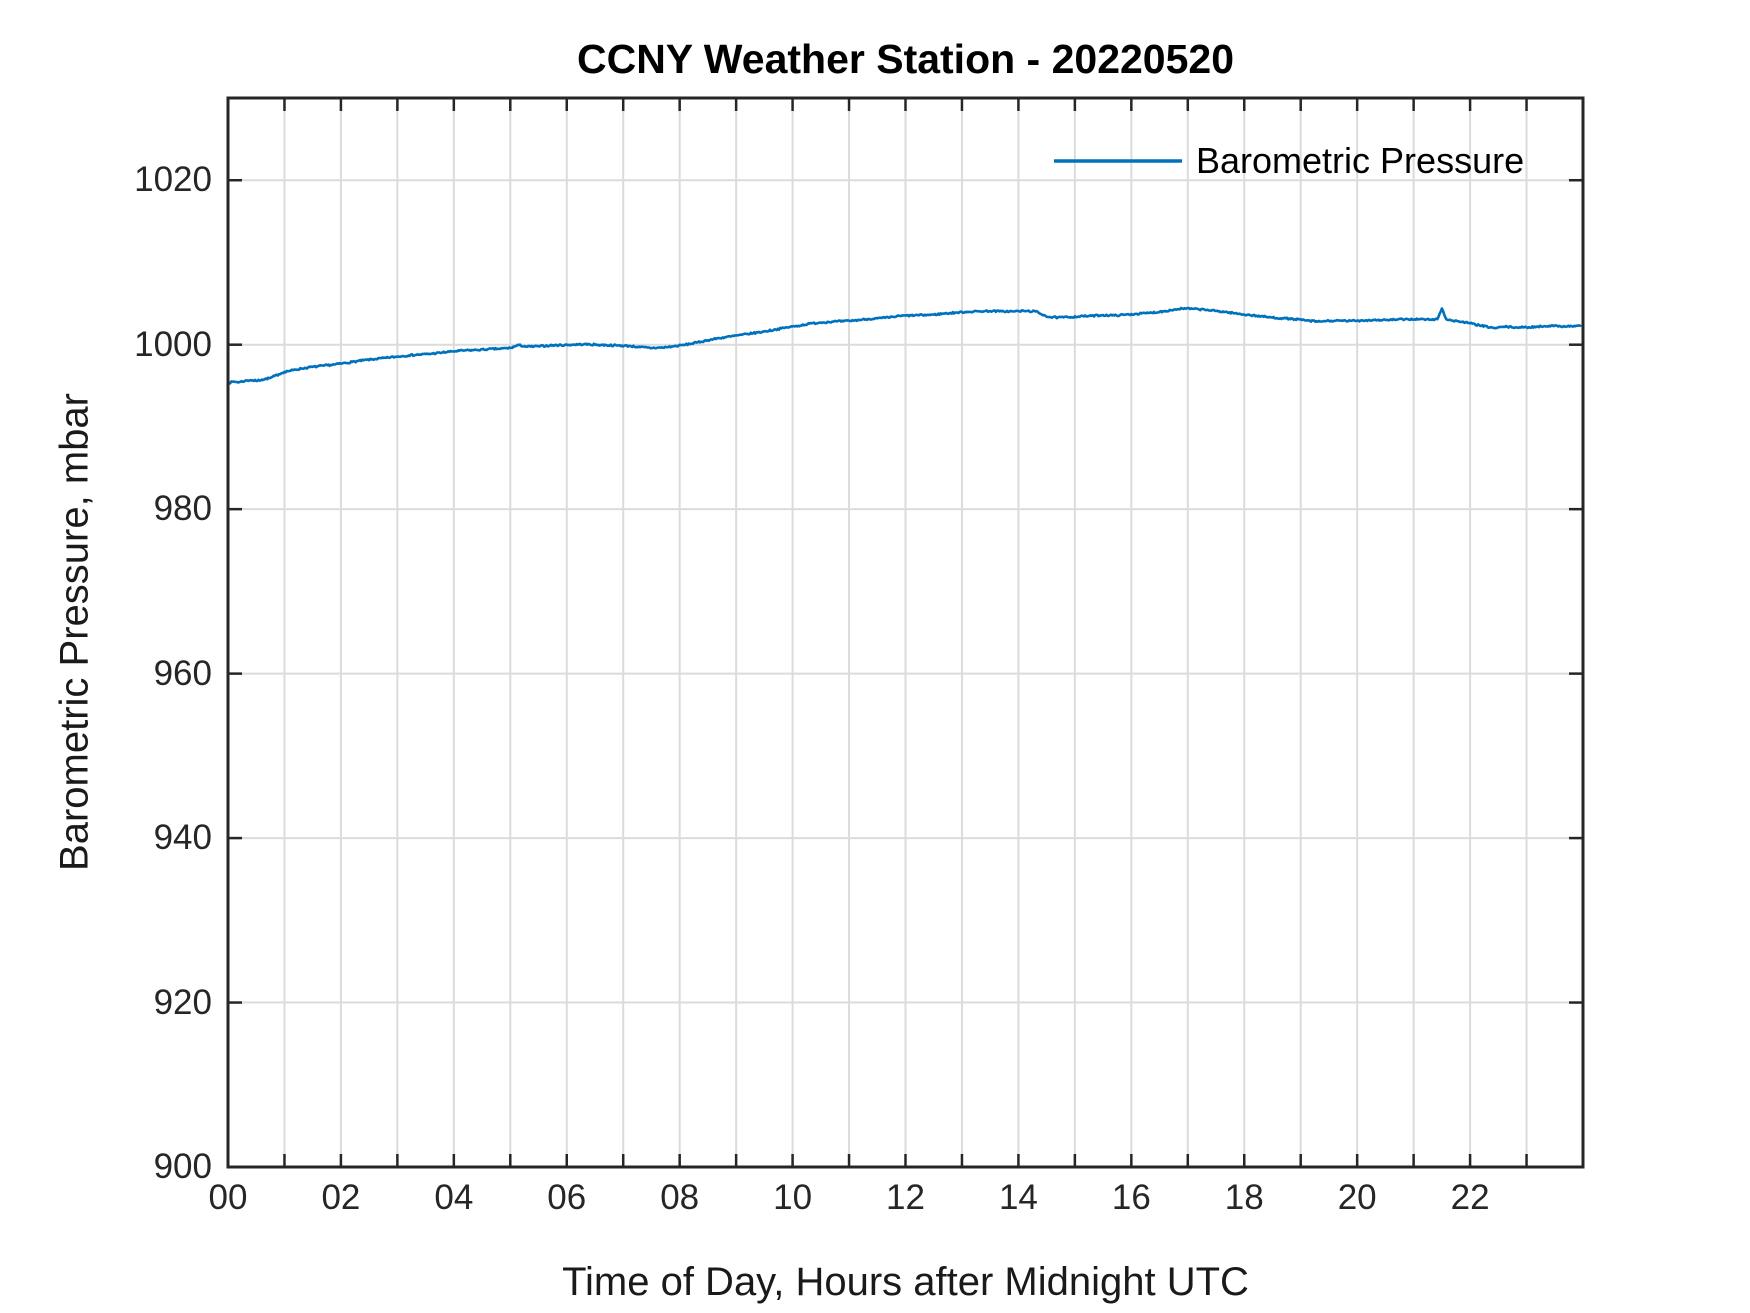 This screenshot has width=1750, height=1313. I want to click on y-tick-label-900: 900, so click(182, 1166).